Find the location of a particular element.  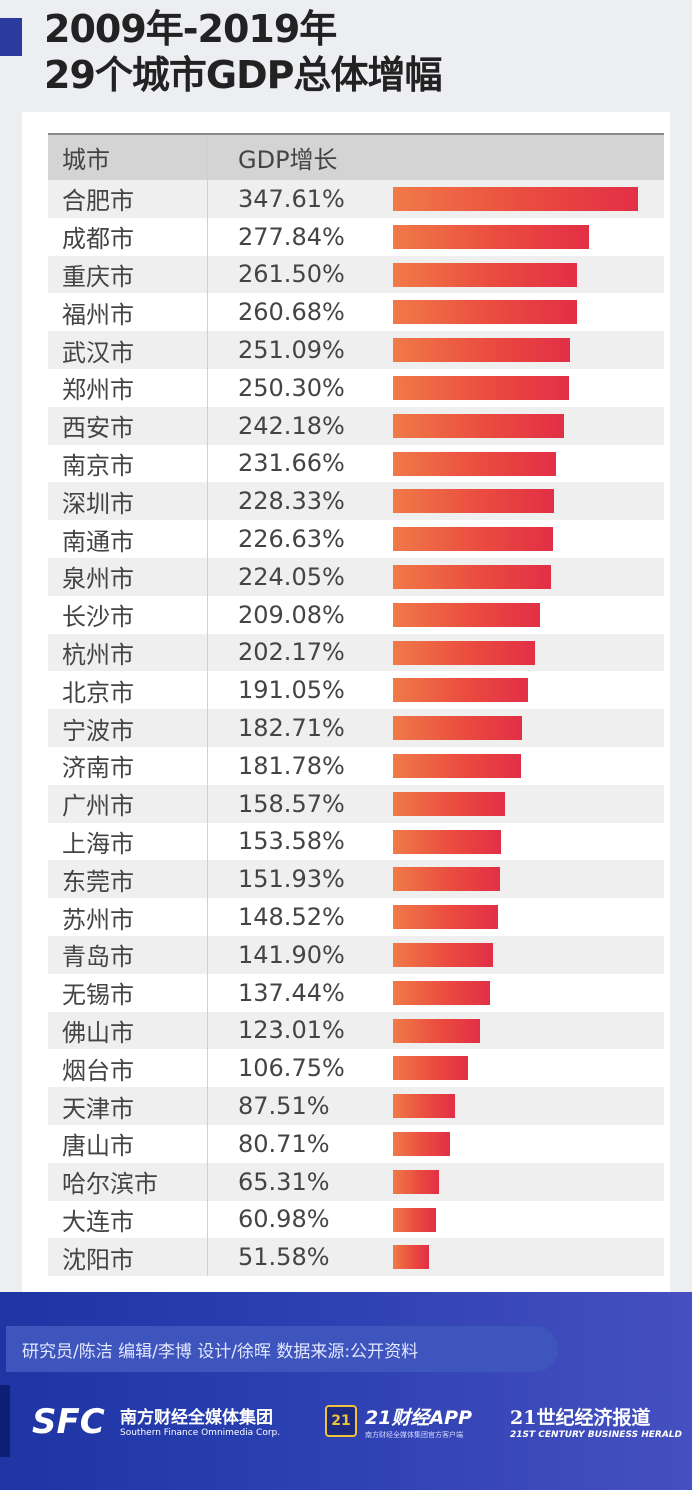

city-label: 长沙市 is located at coordinates (128, 614).